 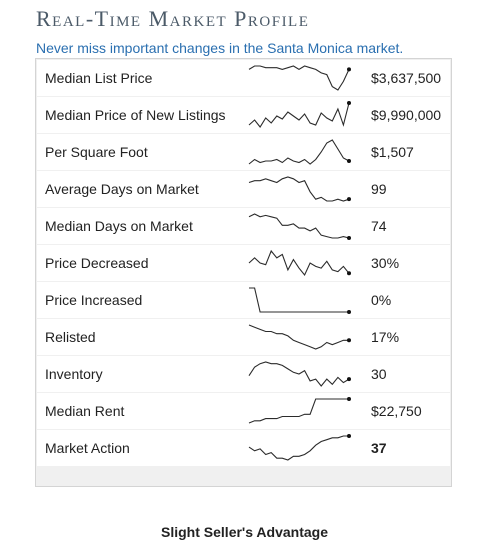 I want to click on metric-label: Median Days on Market, so click(x=119, y=226).